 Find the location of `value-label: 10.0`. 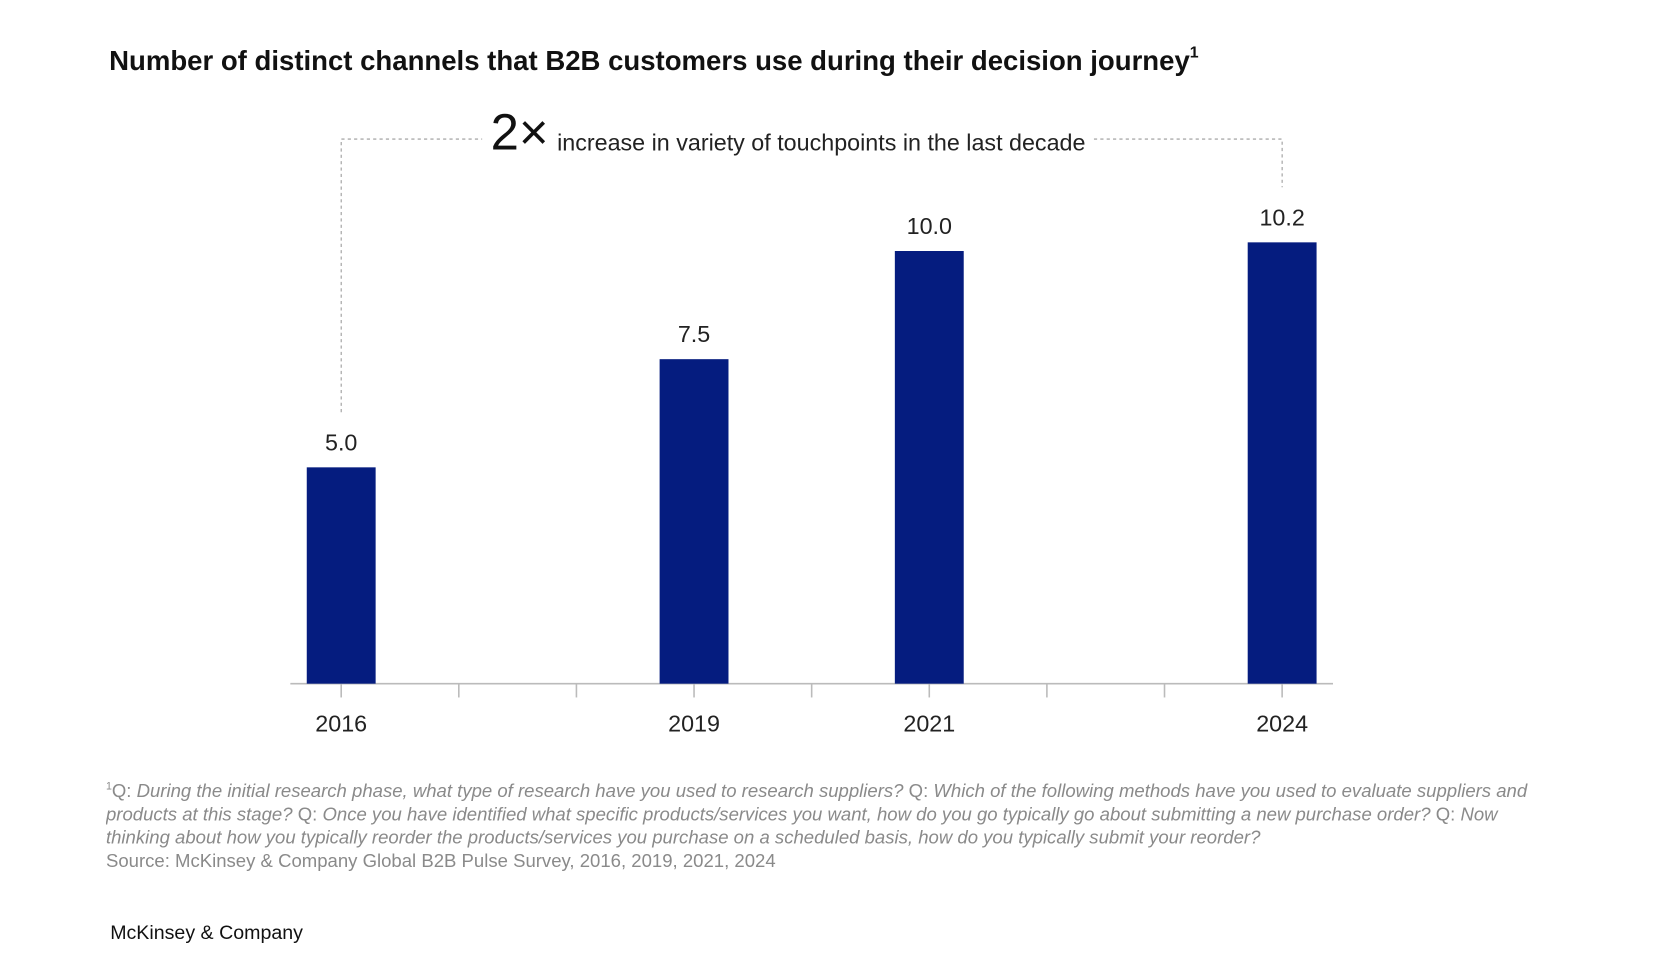

value-label: 10.0 is located at coordinates (929, 226).